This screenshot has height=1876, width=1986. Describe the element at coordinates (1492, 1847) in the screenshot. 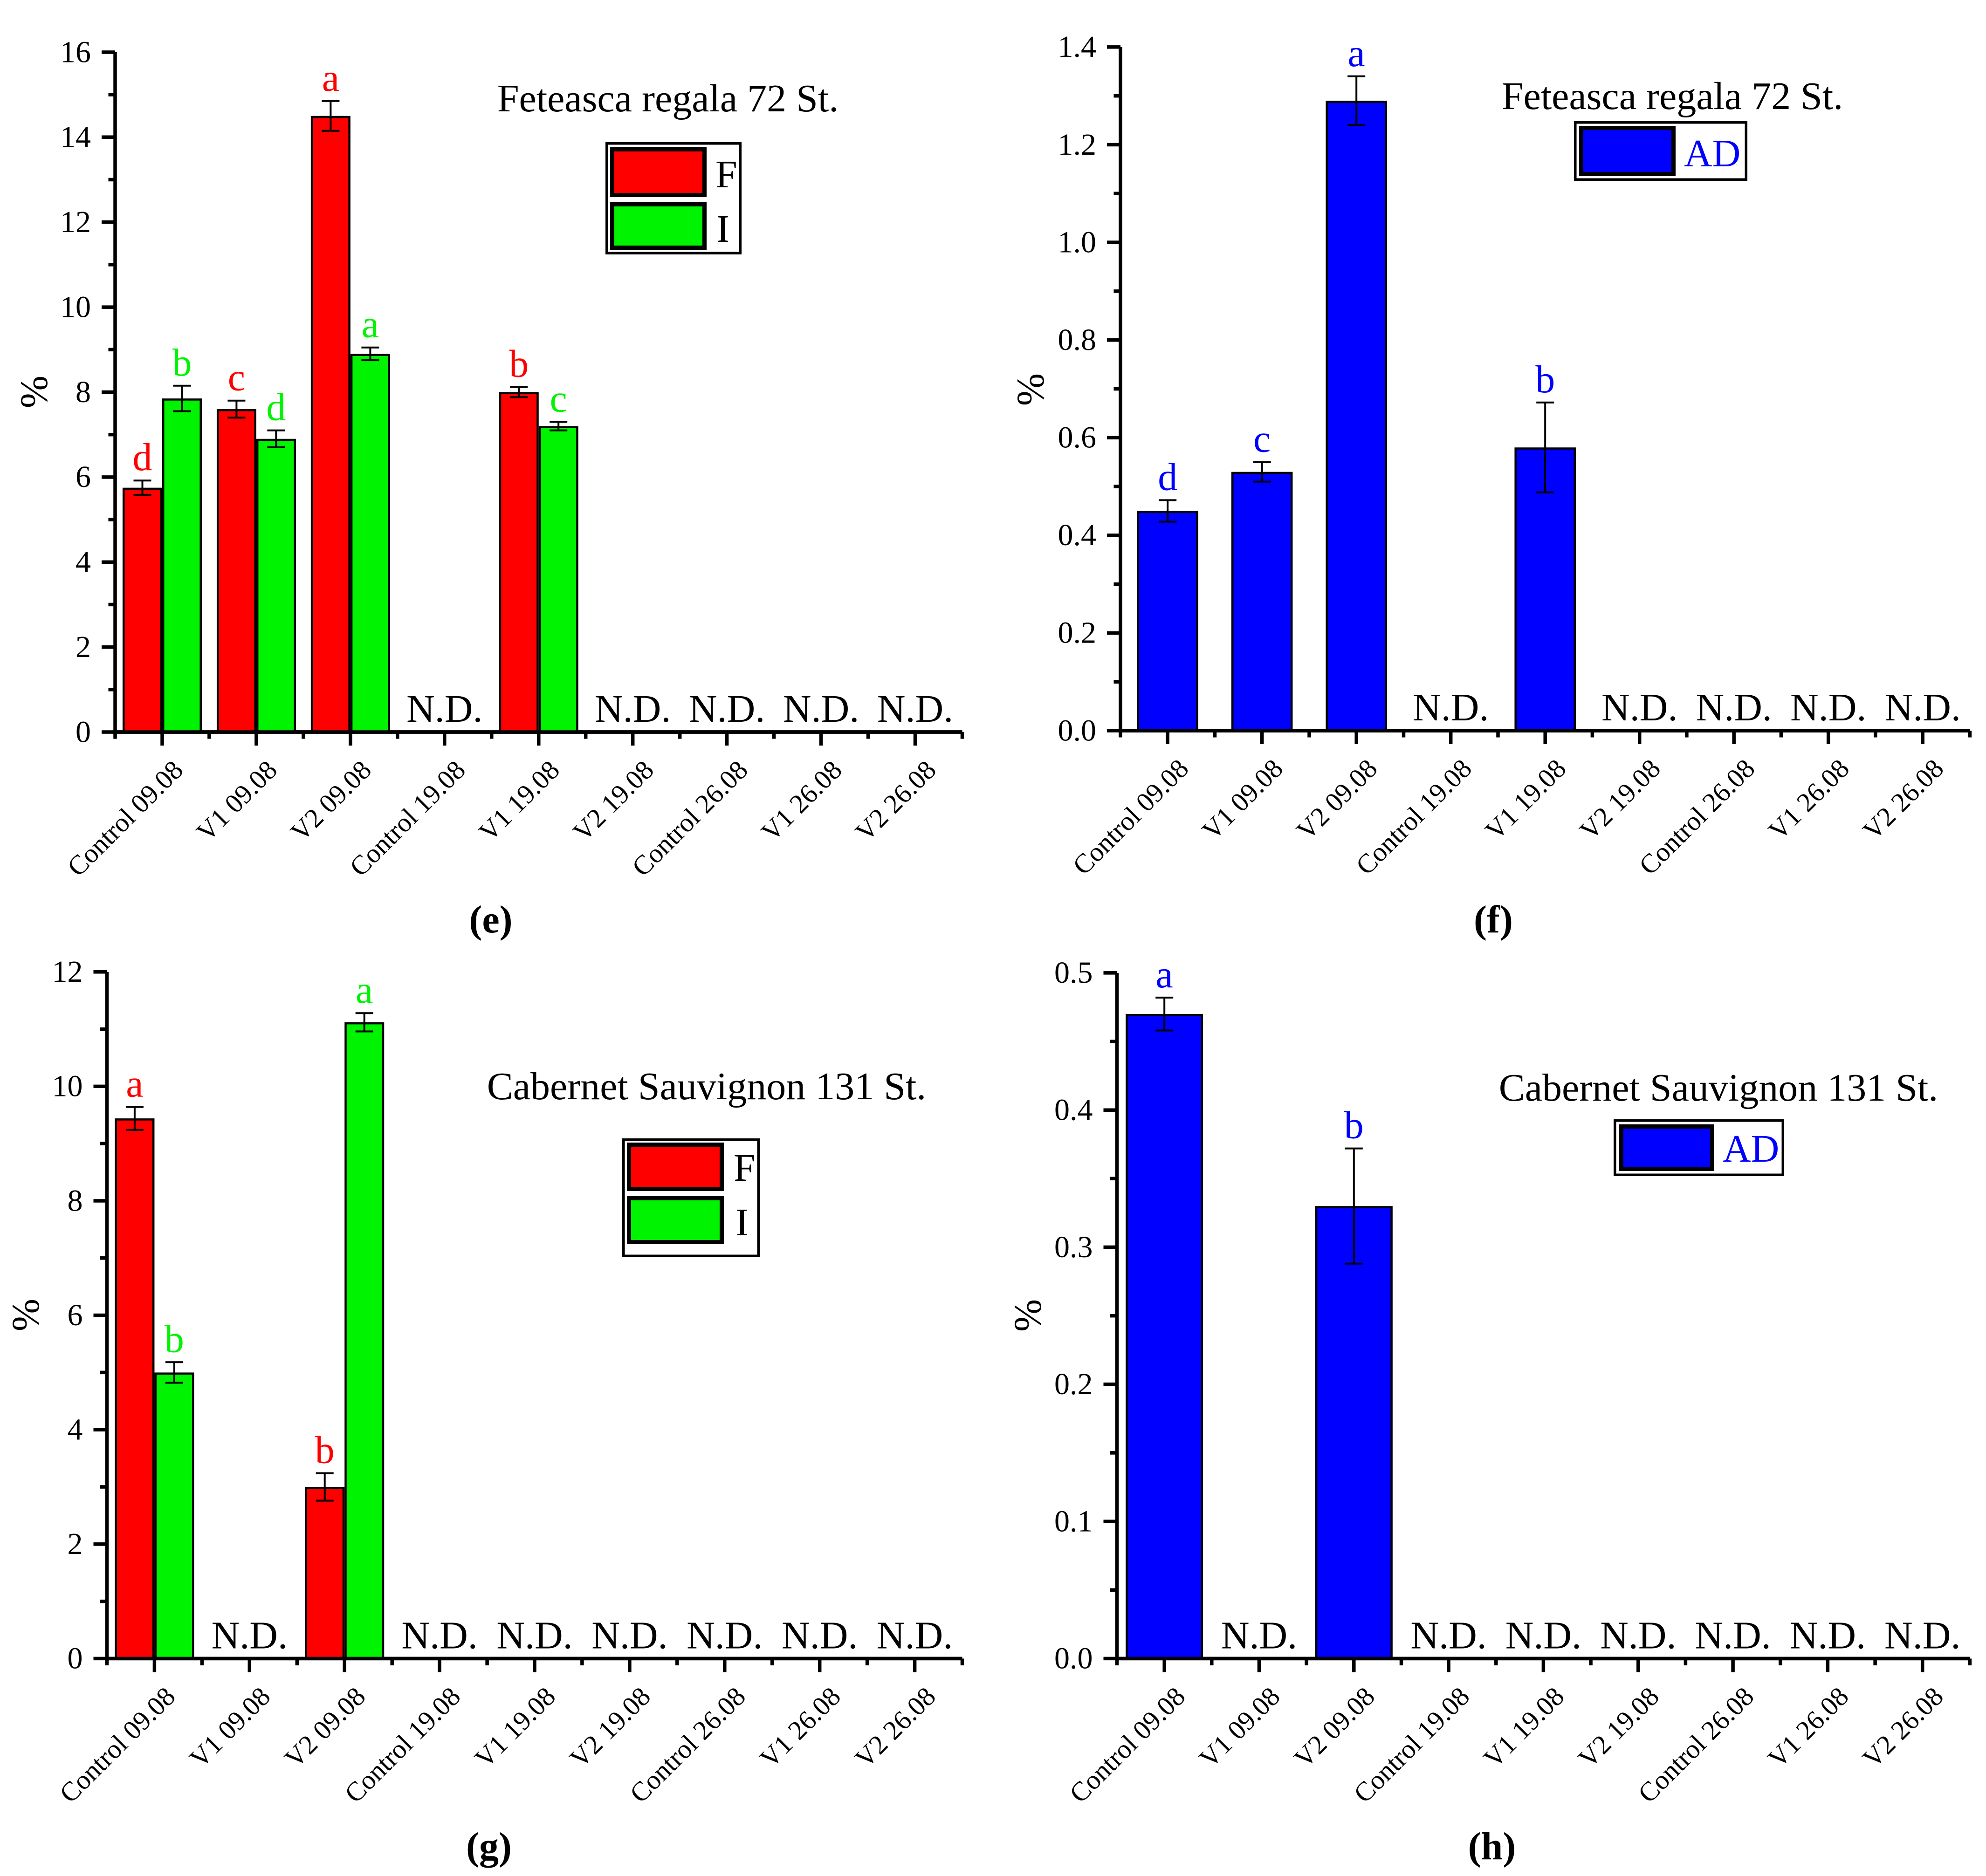

I see `svg-text: (h)` at that location.